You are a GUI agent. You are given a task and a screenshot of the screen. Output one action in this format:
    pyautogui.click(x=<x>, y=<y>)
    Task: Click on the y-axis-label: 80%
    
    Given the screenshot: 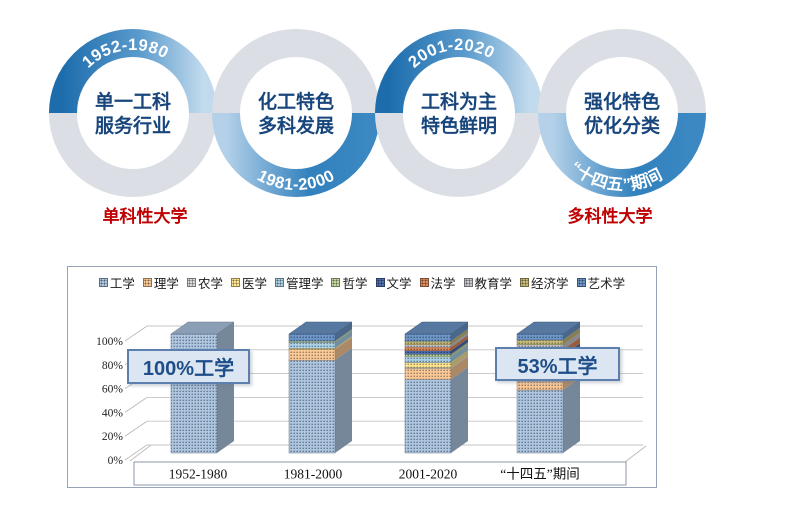 What is the action you would take?
    pyautogui.click(x=113, y=366)
    